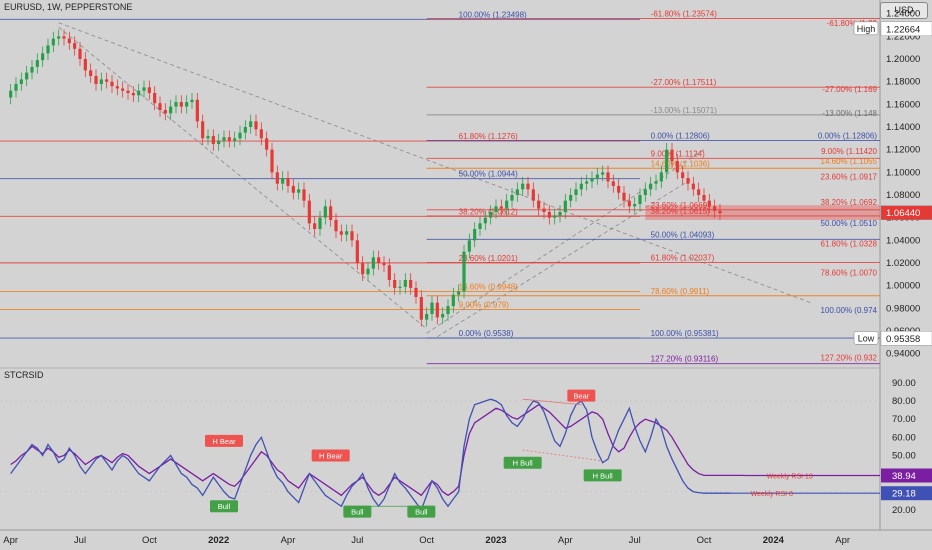 This screenshot has height=550, width=932. Describe the element at coordinates (903, 213) in the screenshot. I see `price-tag-value: 1.06440` at that location.